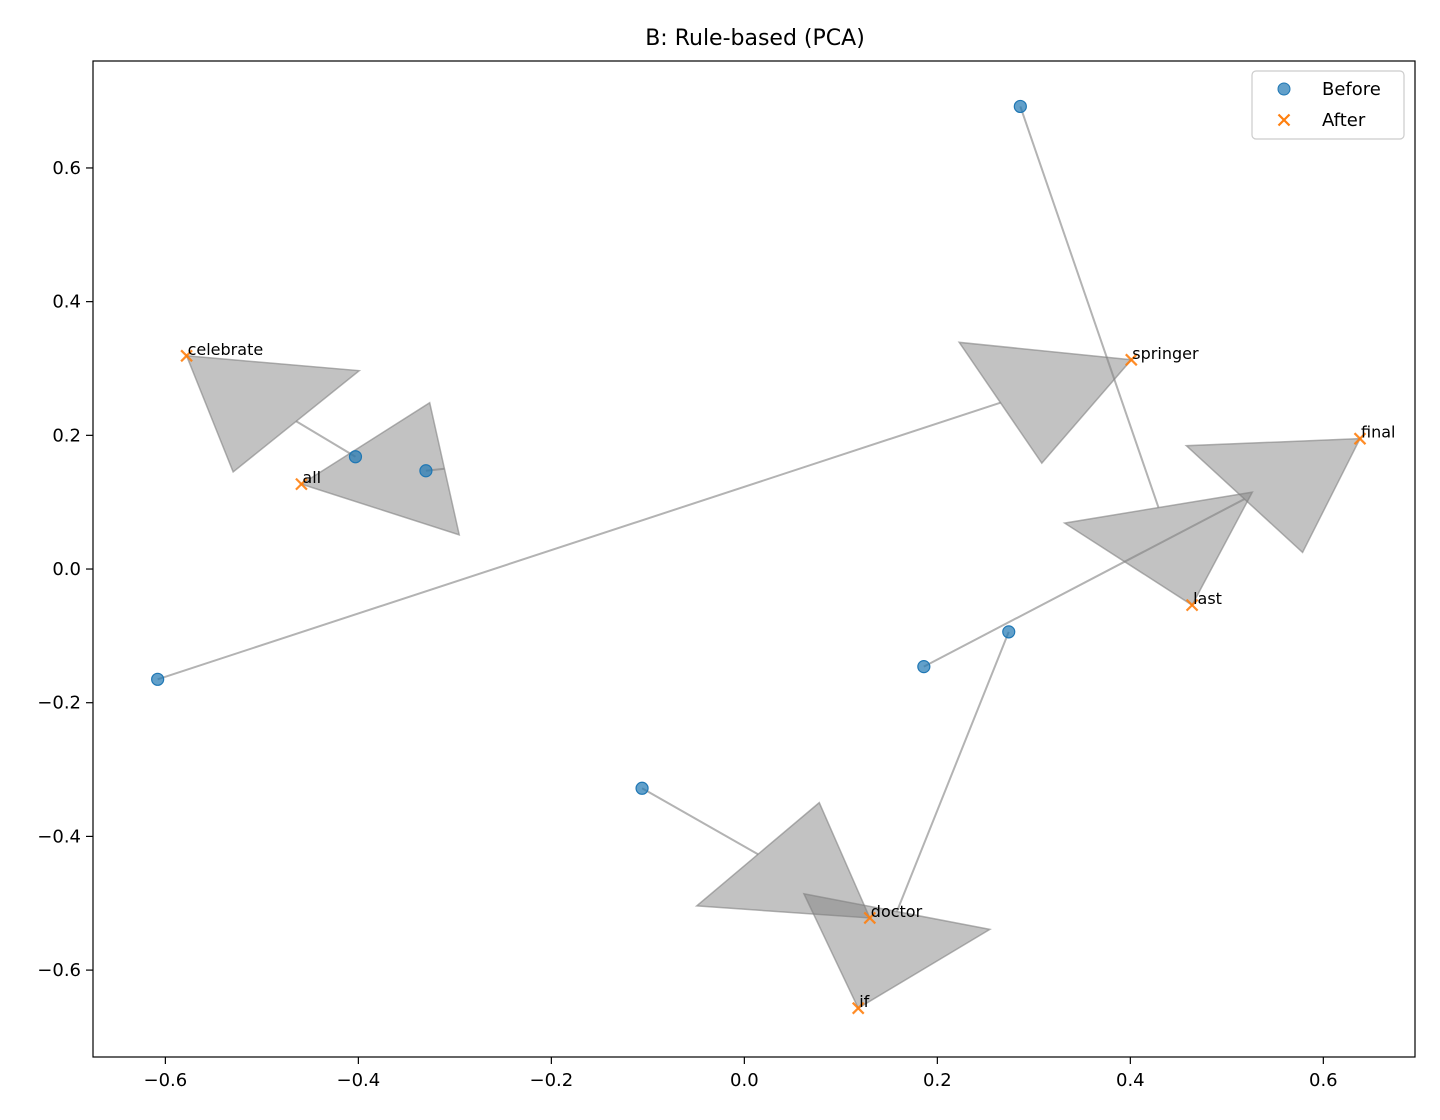 The width and height of the screenshot is (1440, 1120). Describe the element at coordinates (226, 349) in the screenshot. I see `word-label-celebrate: celebrate` at that location.